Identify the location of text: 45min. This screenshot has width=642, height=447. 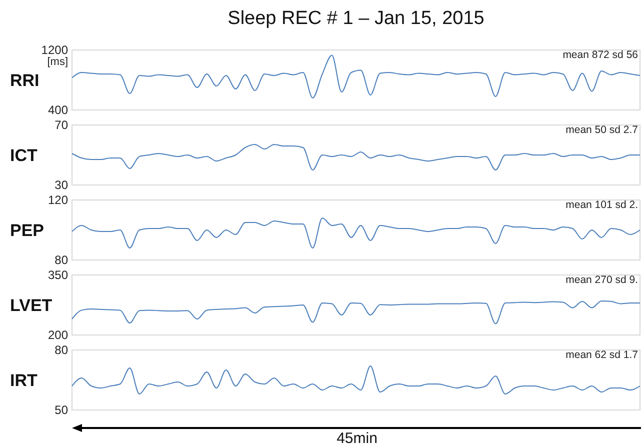
(357, 438).